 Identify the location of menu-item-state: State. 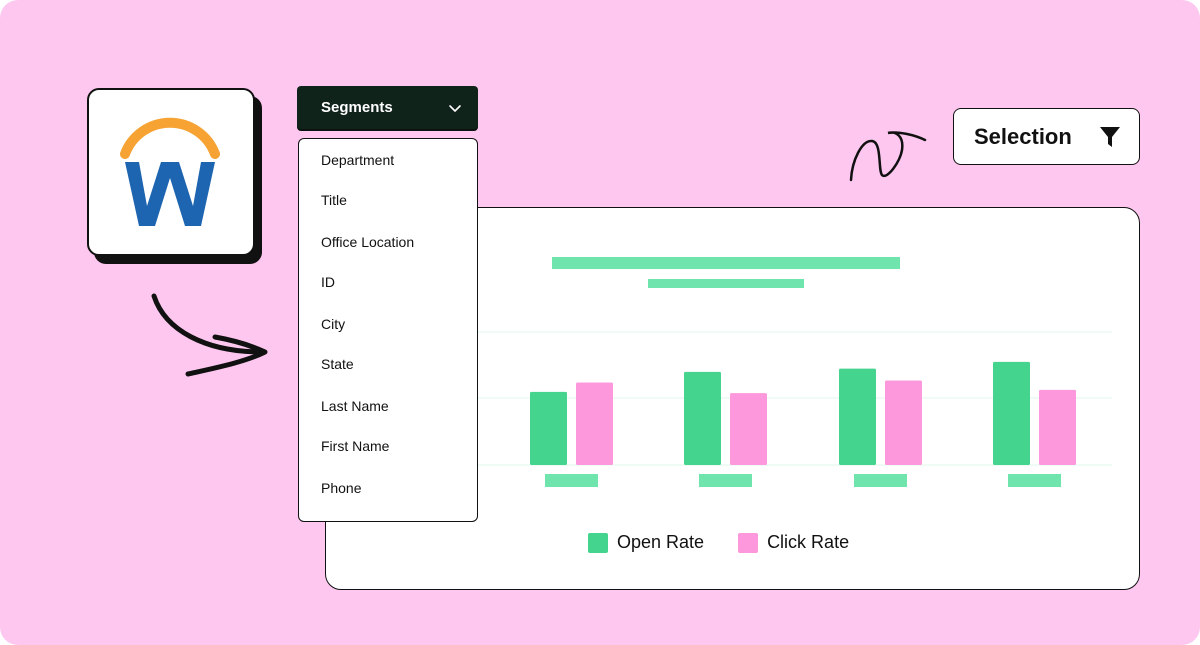
(337, 364).